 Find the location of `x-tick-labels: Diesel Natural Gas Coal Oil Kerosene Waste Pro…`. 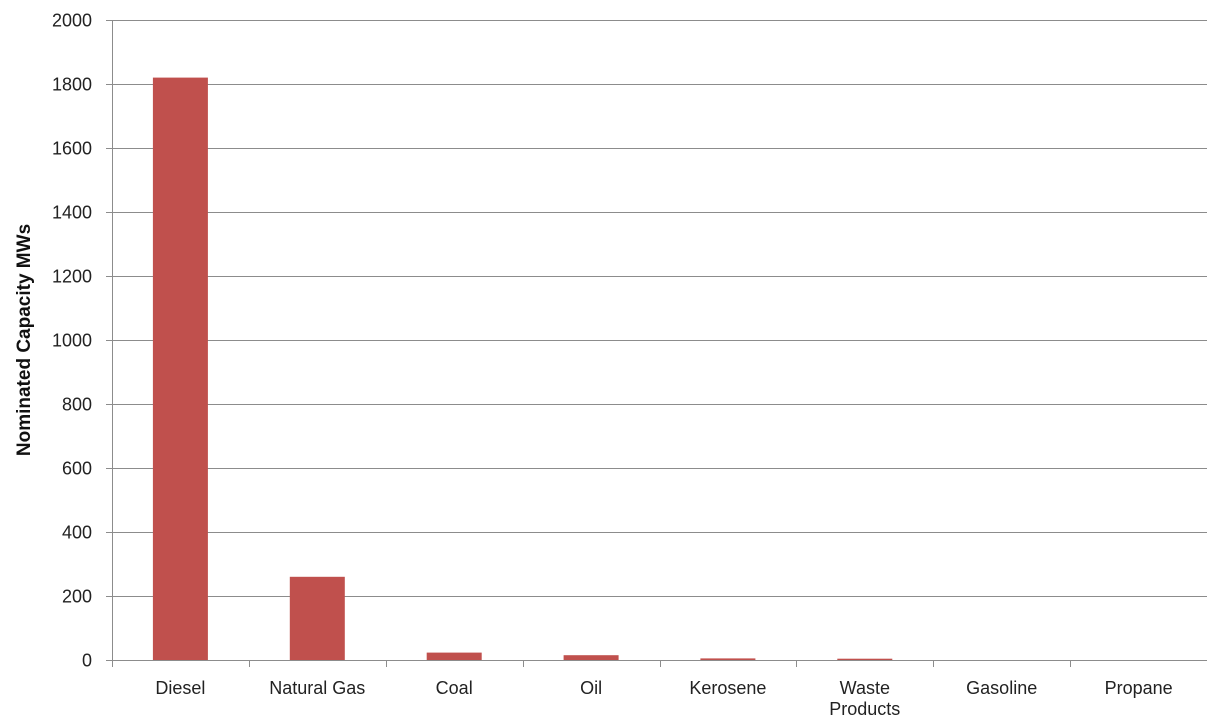

x-tick-labels: Diesel Natural Gas Coal Oil Kerosene Waste Pro… is located at coordinates (663, 698).